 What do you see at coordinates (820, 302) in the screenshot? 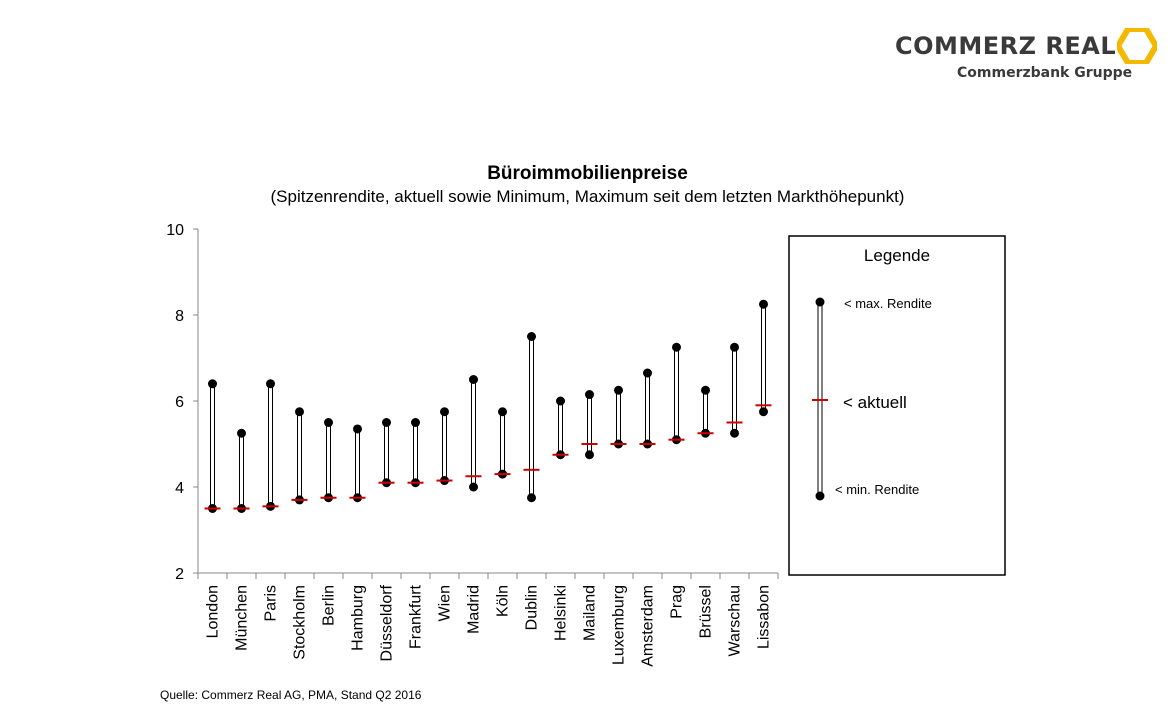
I see `legend-max-point` at bounding box center [820, 302].